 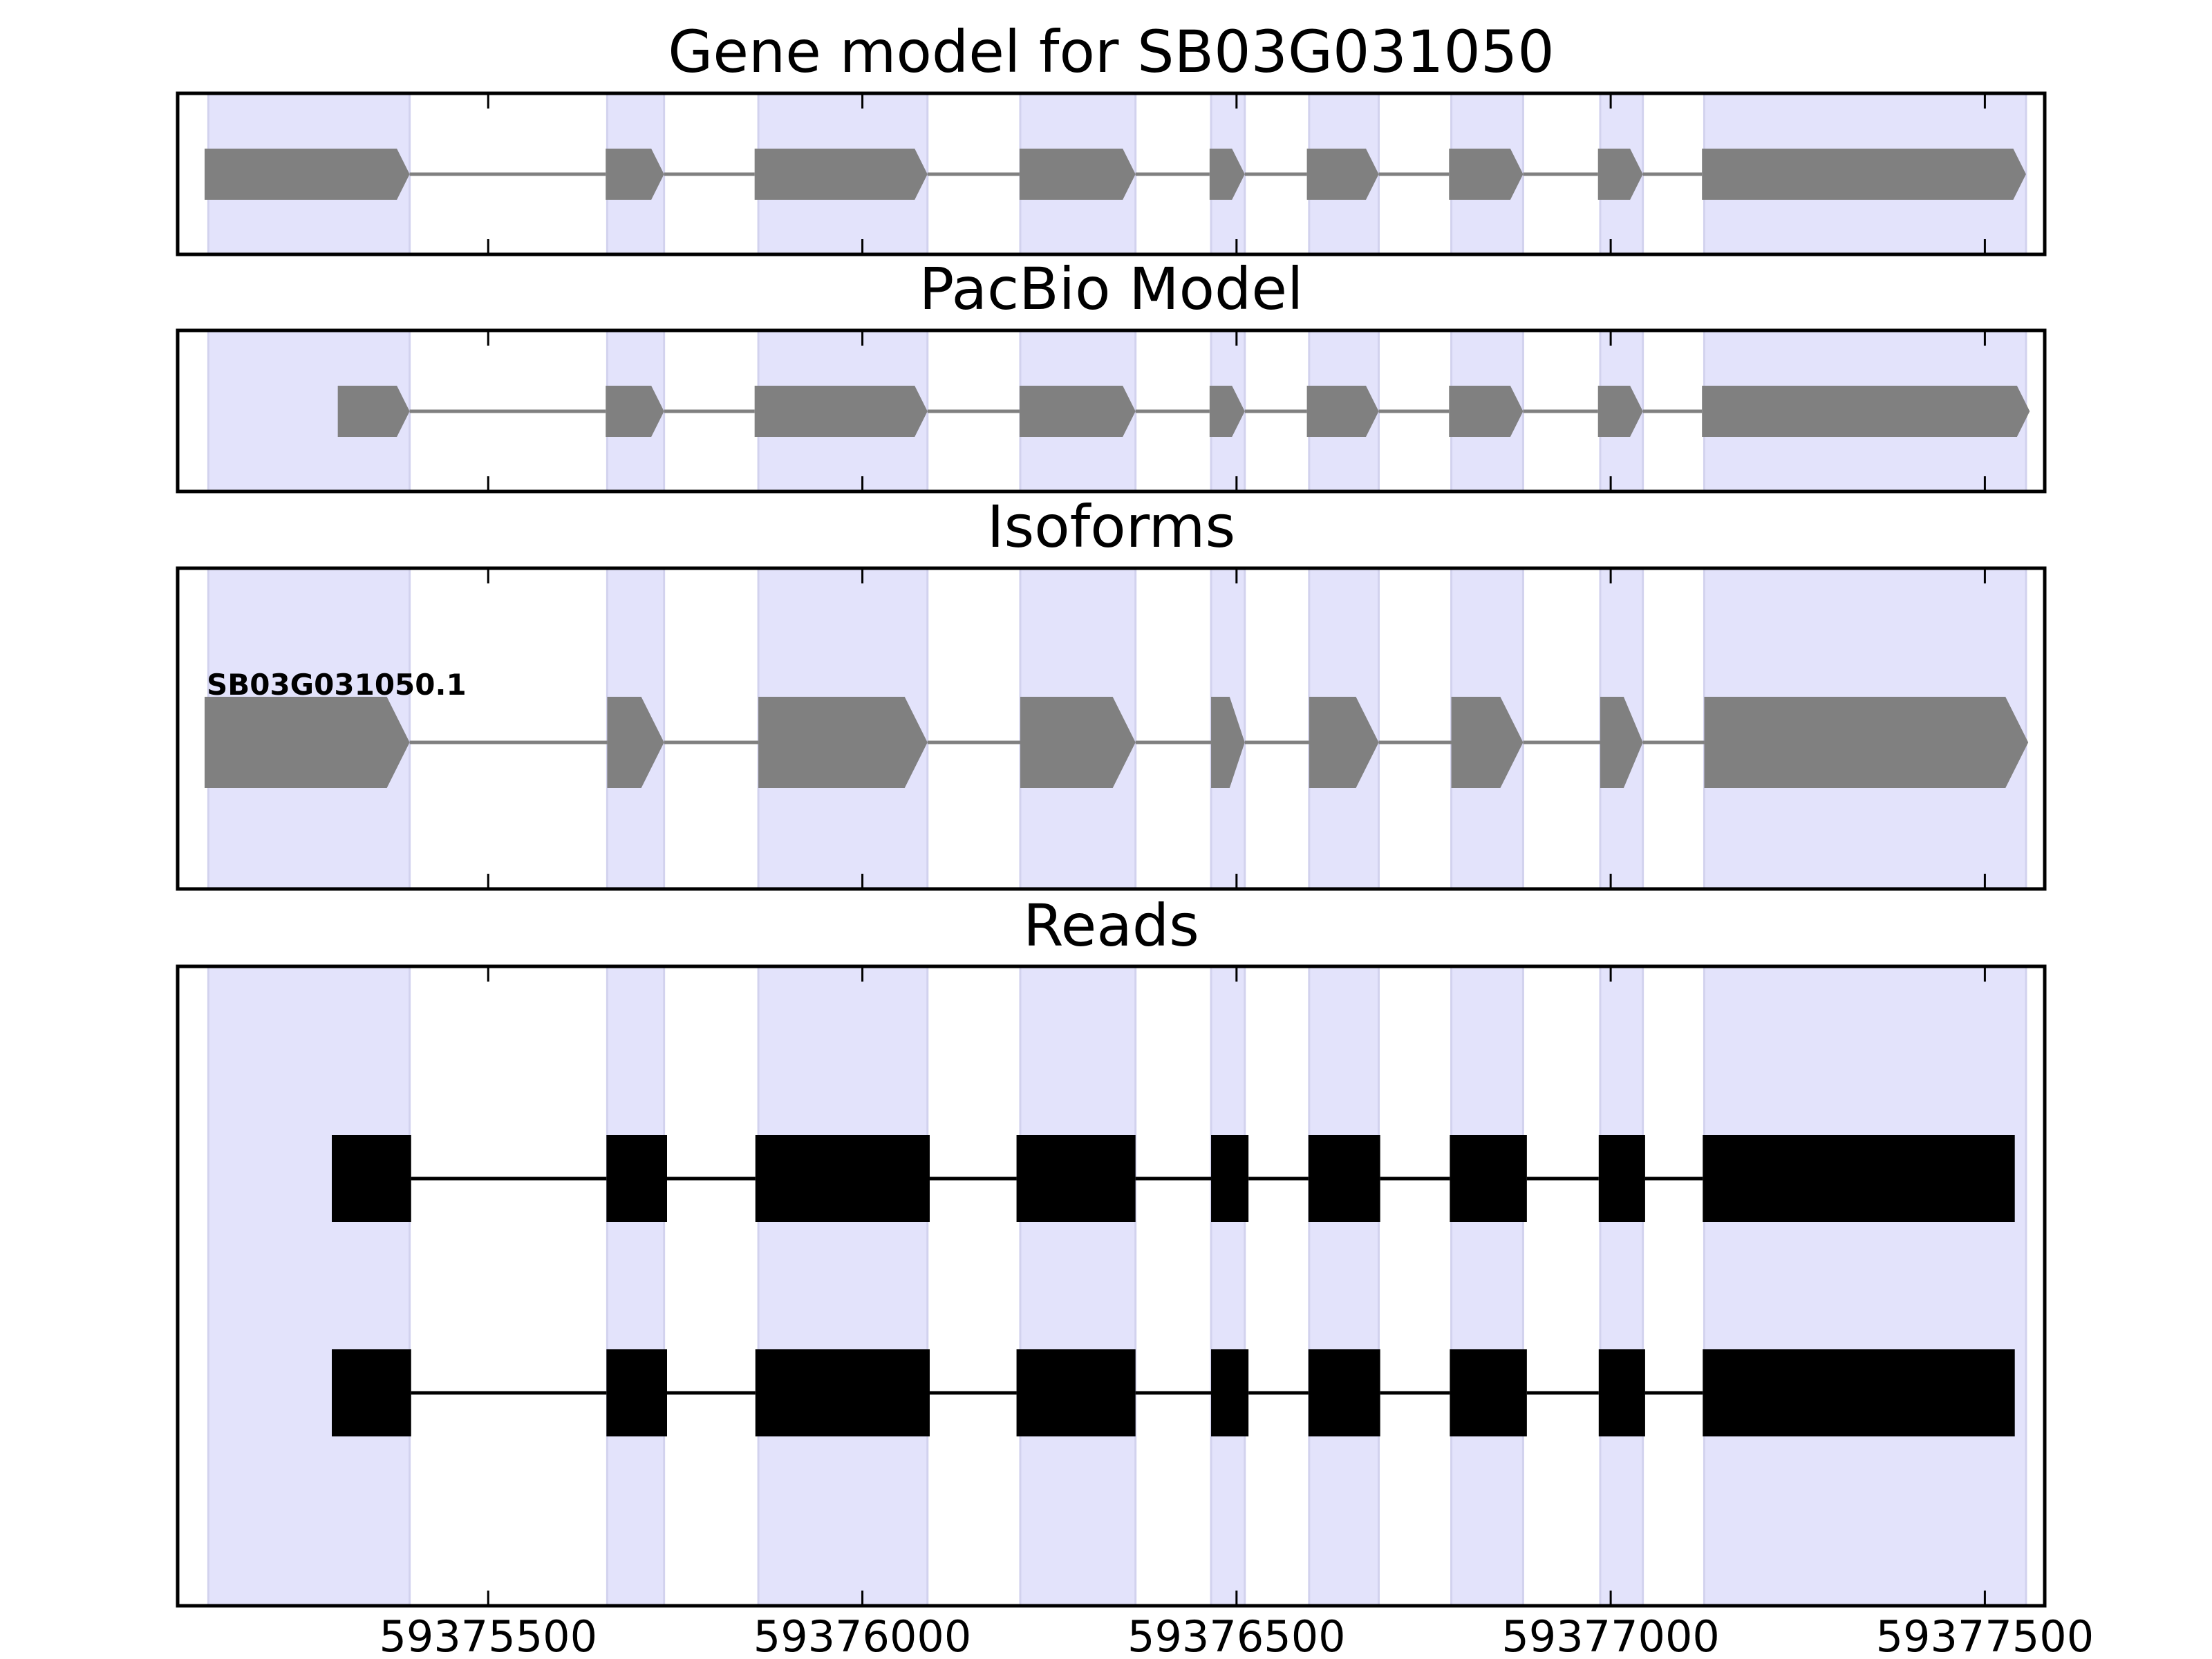 What do you see at coordinates (862, 1635) in the screenshot?
I see `x-tick-label: 59376000` at bounding box center [862, 1635].